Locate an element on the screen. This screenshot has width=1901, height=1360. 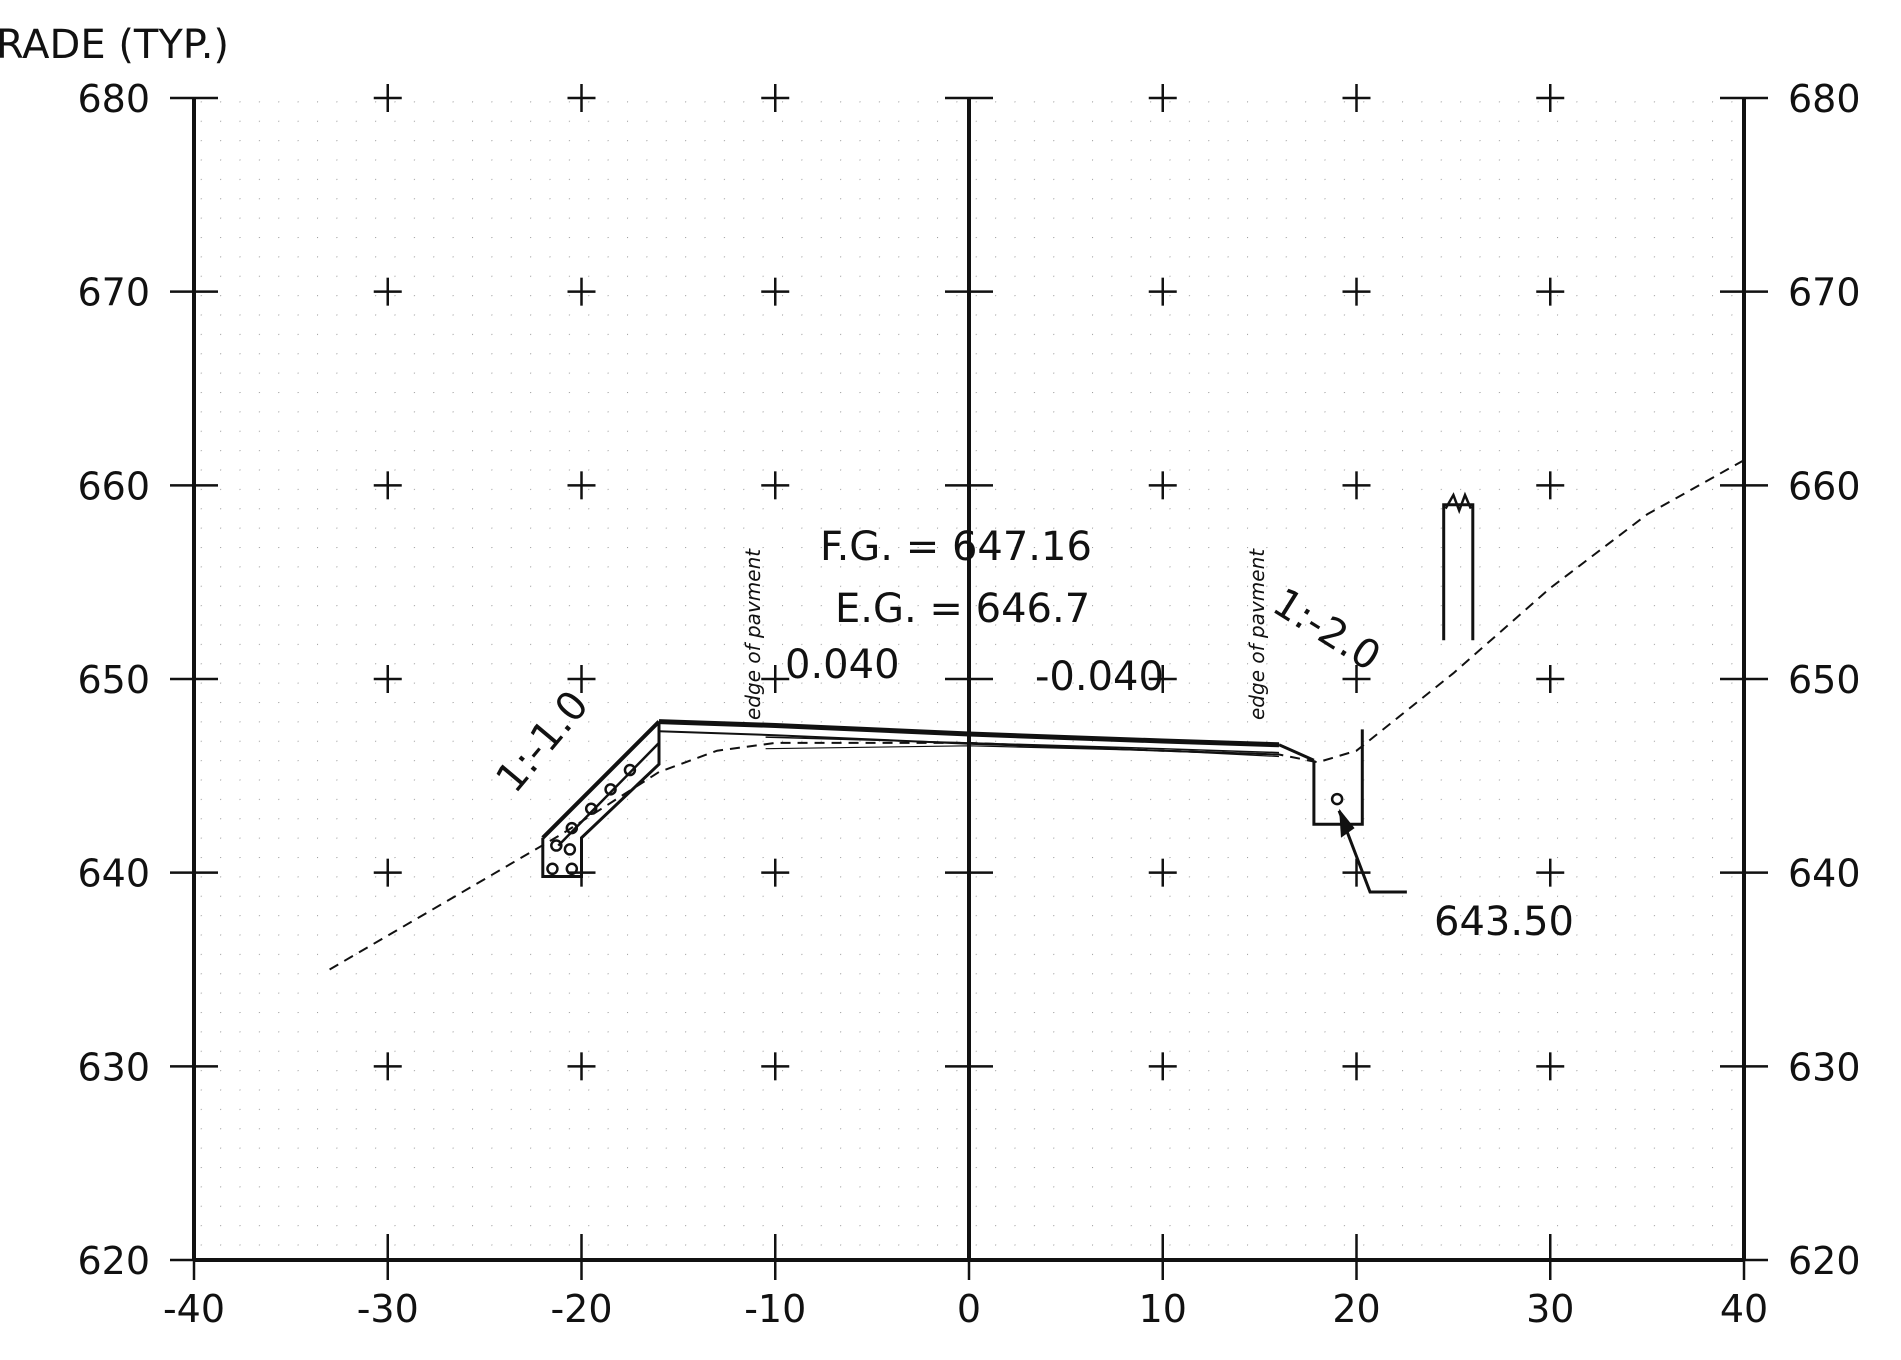
ditch-leader-arrowhead is located at coordinates (1347, 823).